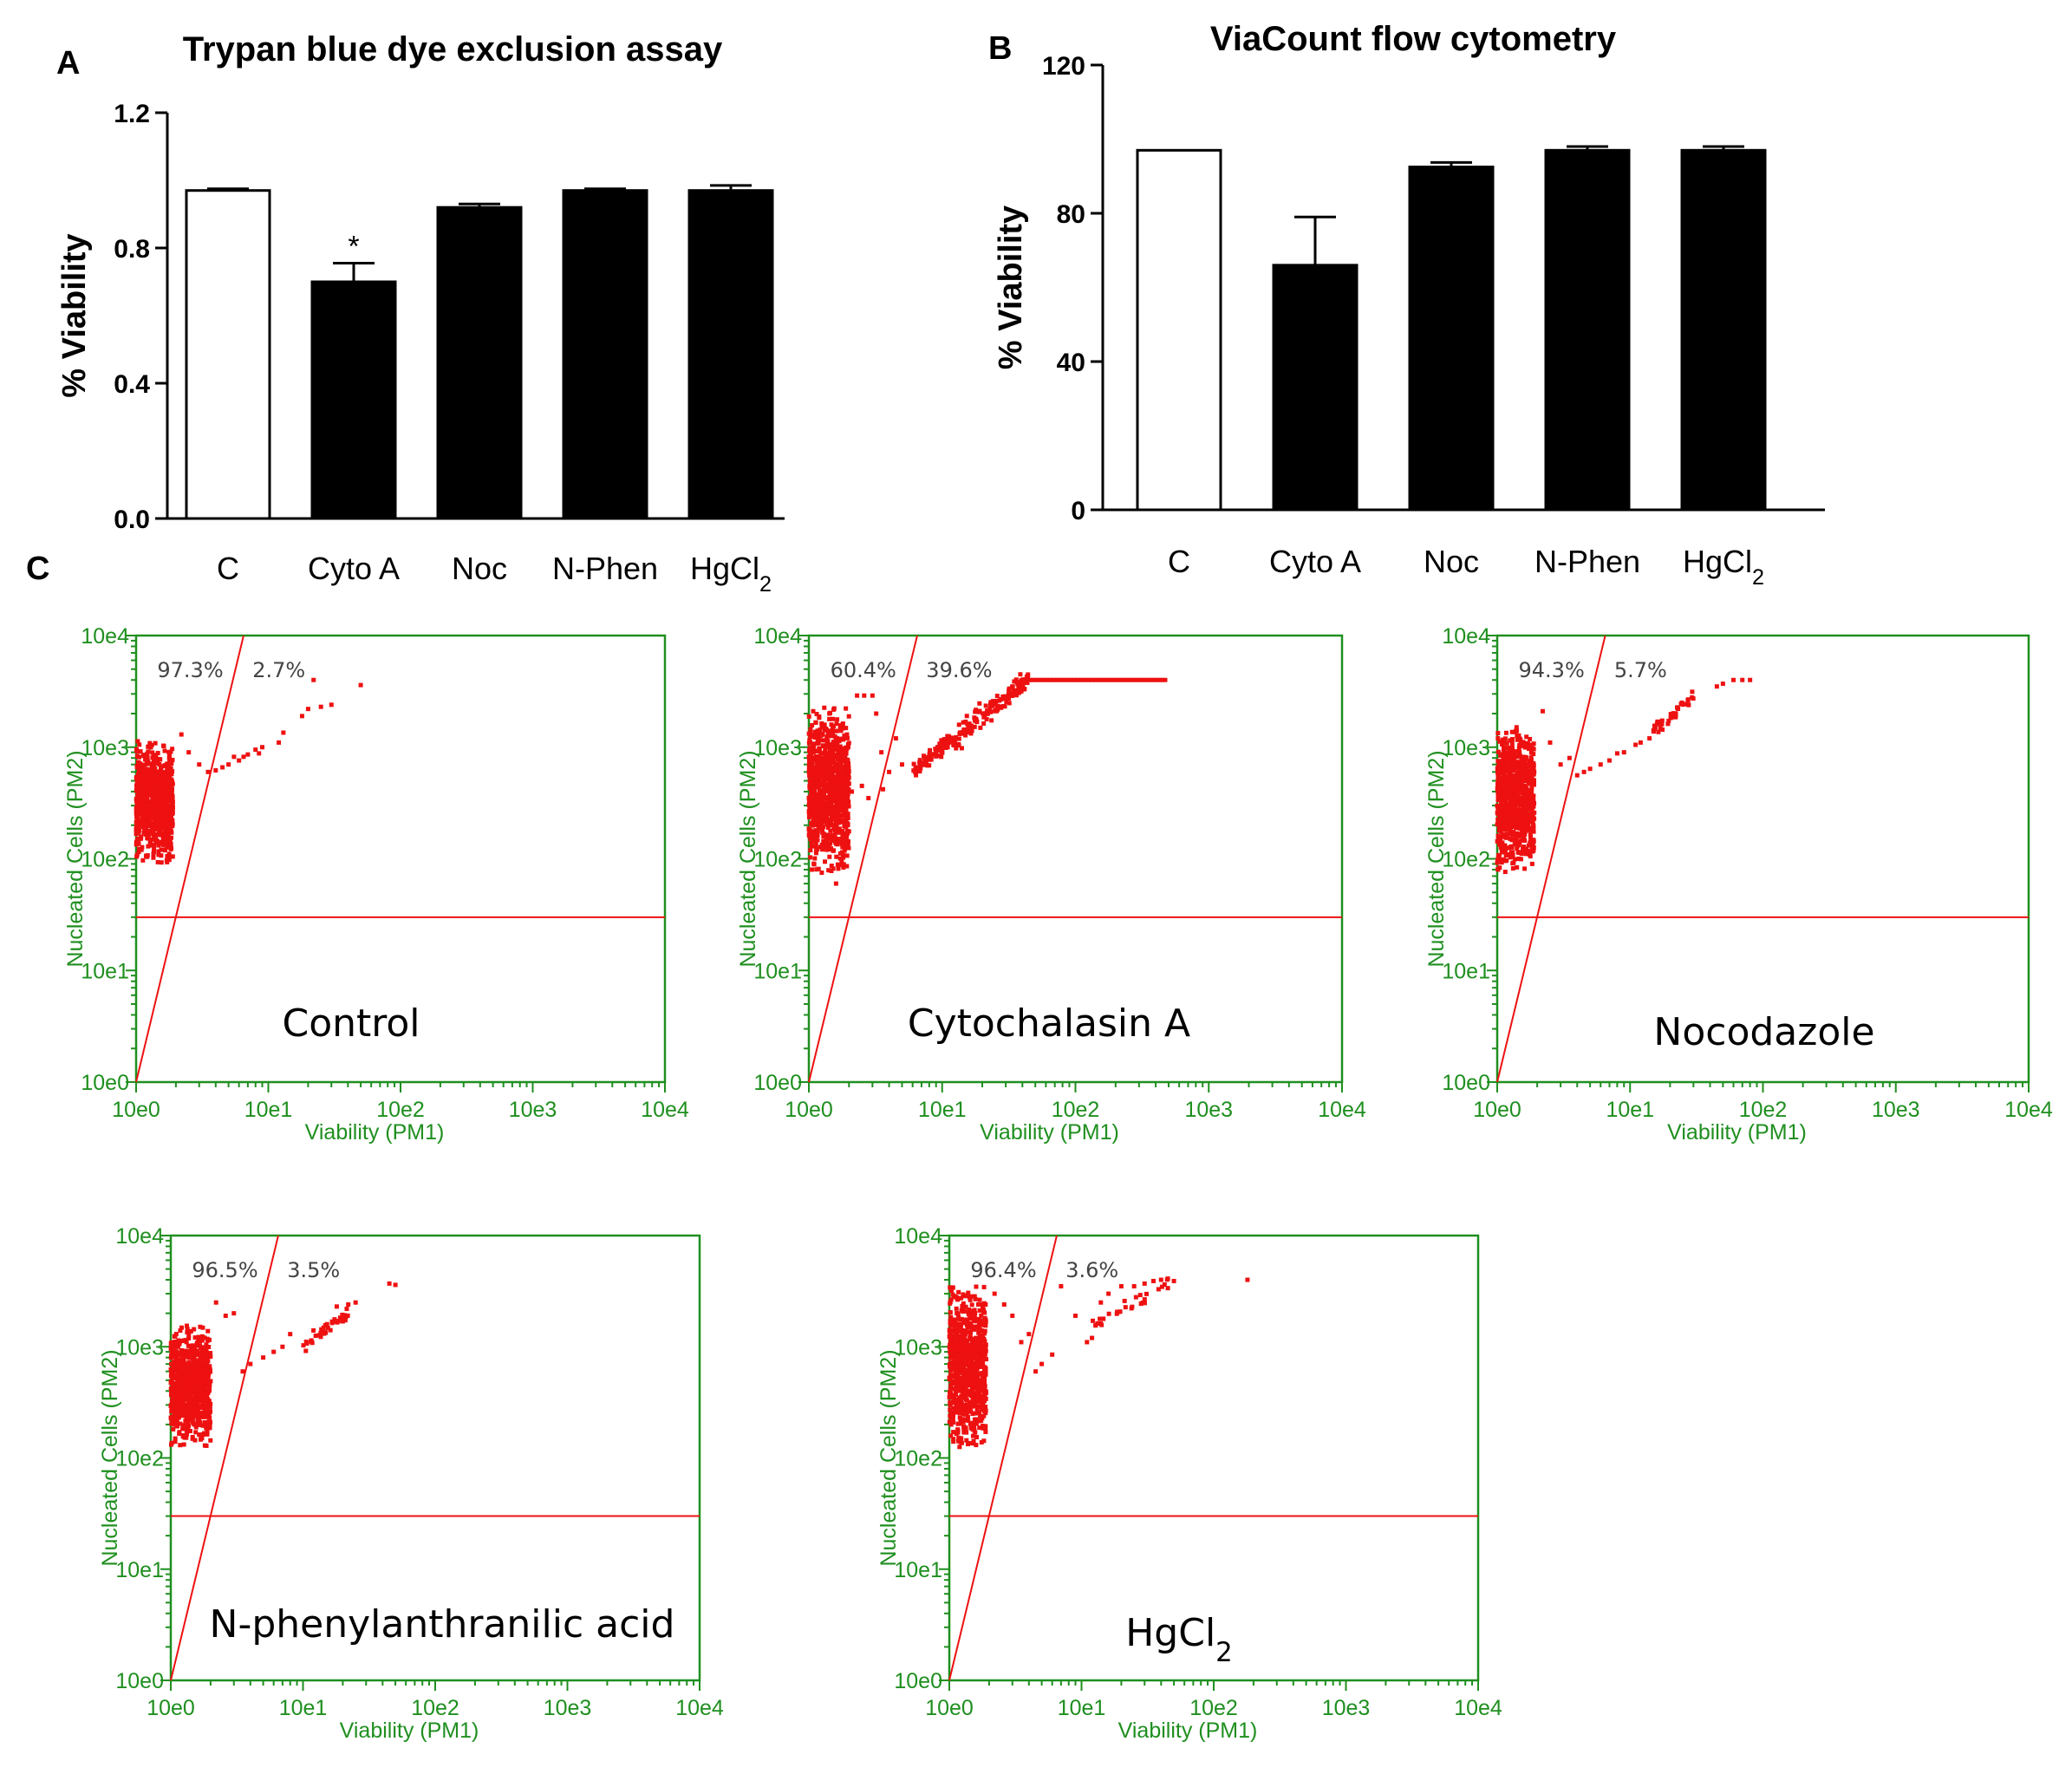  What do you see at coordinates (110, 1458) in the screenshot?
I see `y-axis-label: Nucleated Cells (PM2)` at bounding box center [110, 1458].